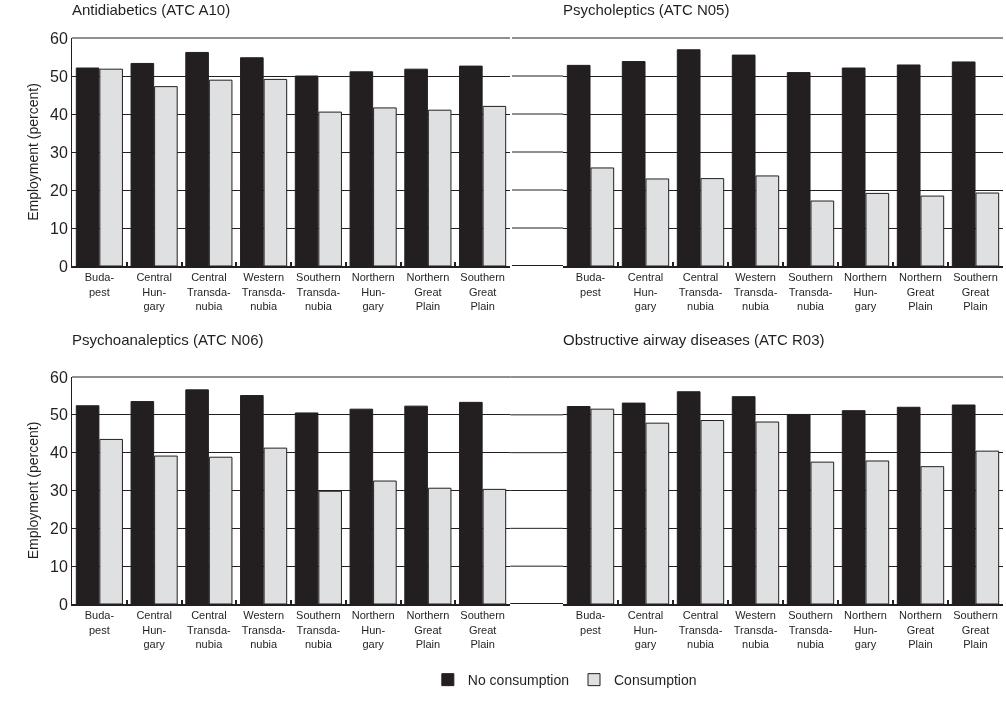  What do you see at coordinates (151, 9) in the screenshot?
I see `chart-title: Antidiabetics (ATC A10)` at bounding box center [151, 9].